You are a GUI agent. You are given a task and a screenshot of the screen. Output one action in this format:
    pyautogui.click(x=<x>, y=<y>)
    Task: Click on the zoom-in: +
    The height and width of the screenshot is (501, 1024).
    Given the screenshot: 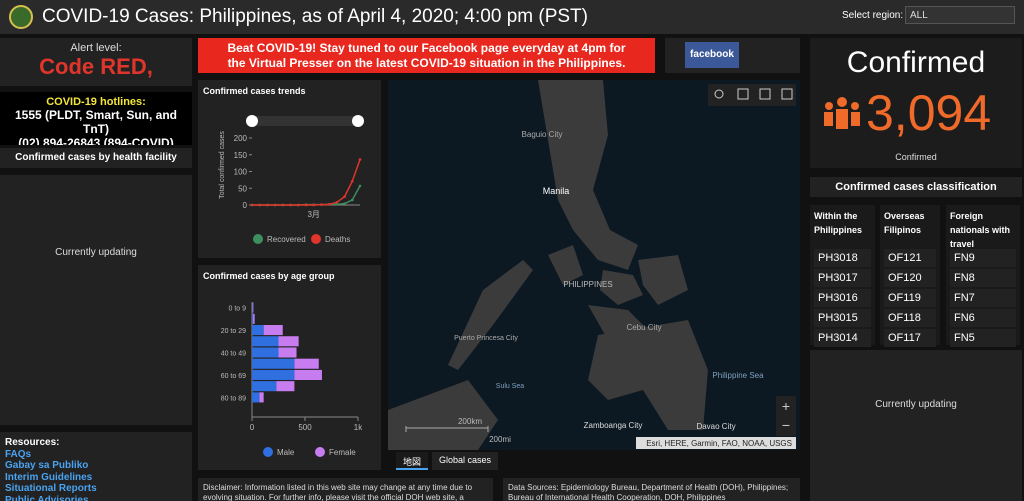 What is the action you would take?
    pyautogui.click(x=786, y=406)
    